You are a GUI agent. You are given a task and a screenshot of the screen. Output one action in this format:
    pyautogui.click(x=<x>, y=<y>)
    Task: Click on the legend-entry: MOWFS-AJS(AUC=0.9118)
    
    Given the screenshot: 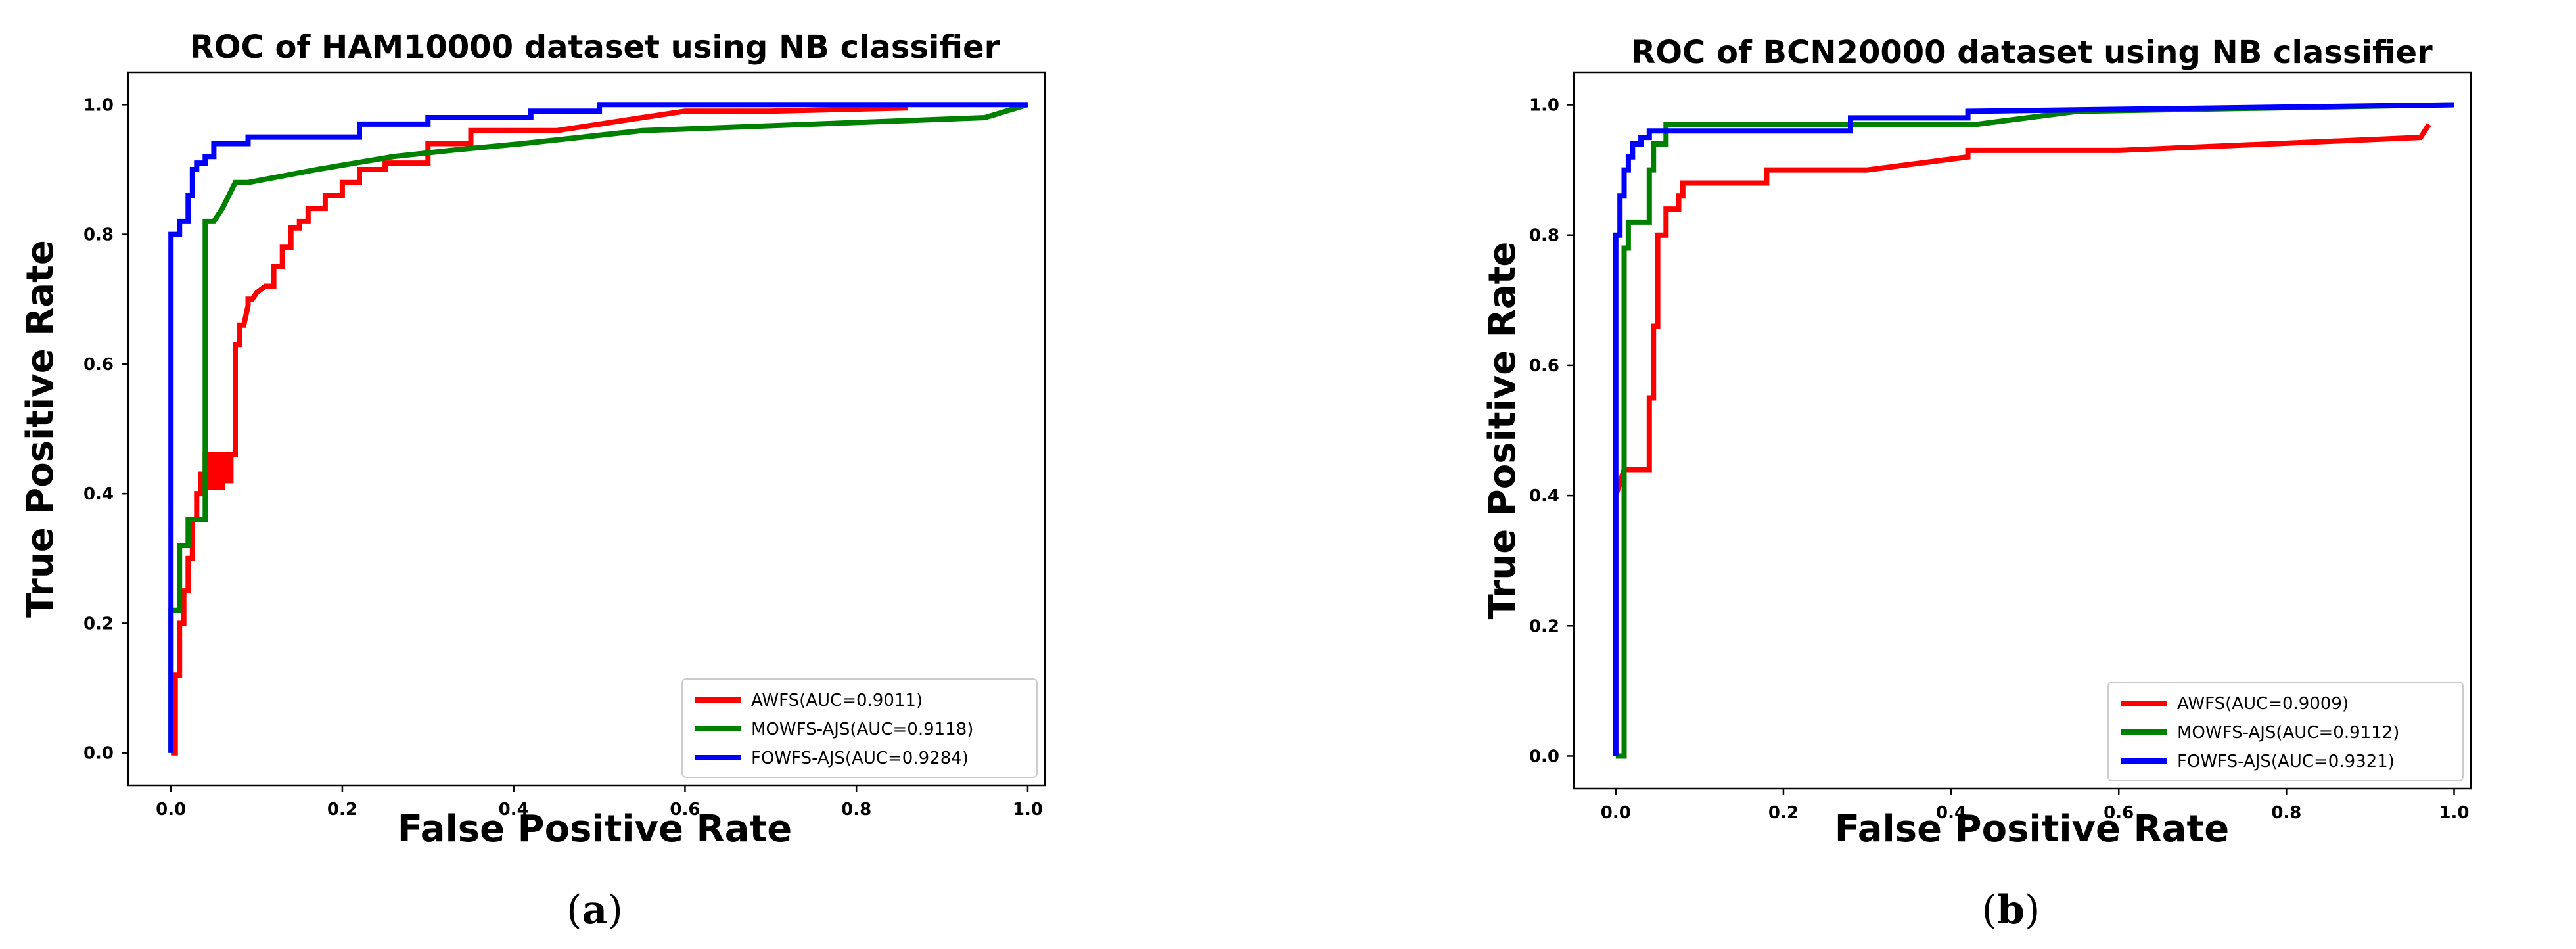 What is the action you would take?
    pyautogui.click(x=862, y=730)
    